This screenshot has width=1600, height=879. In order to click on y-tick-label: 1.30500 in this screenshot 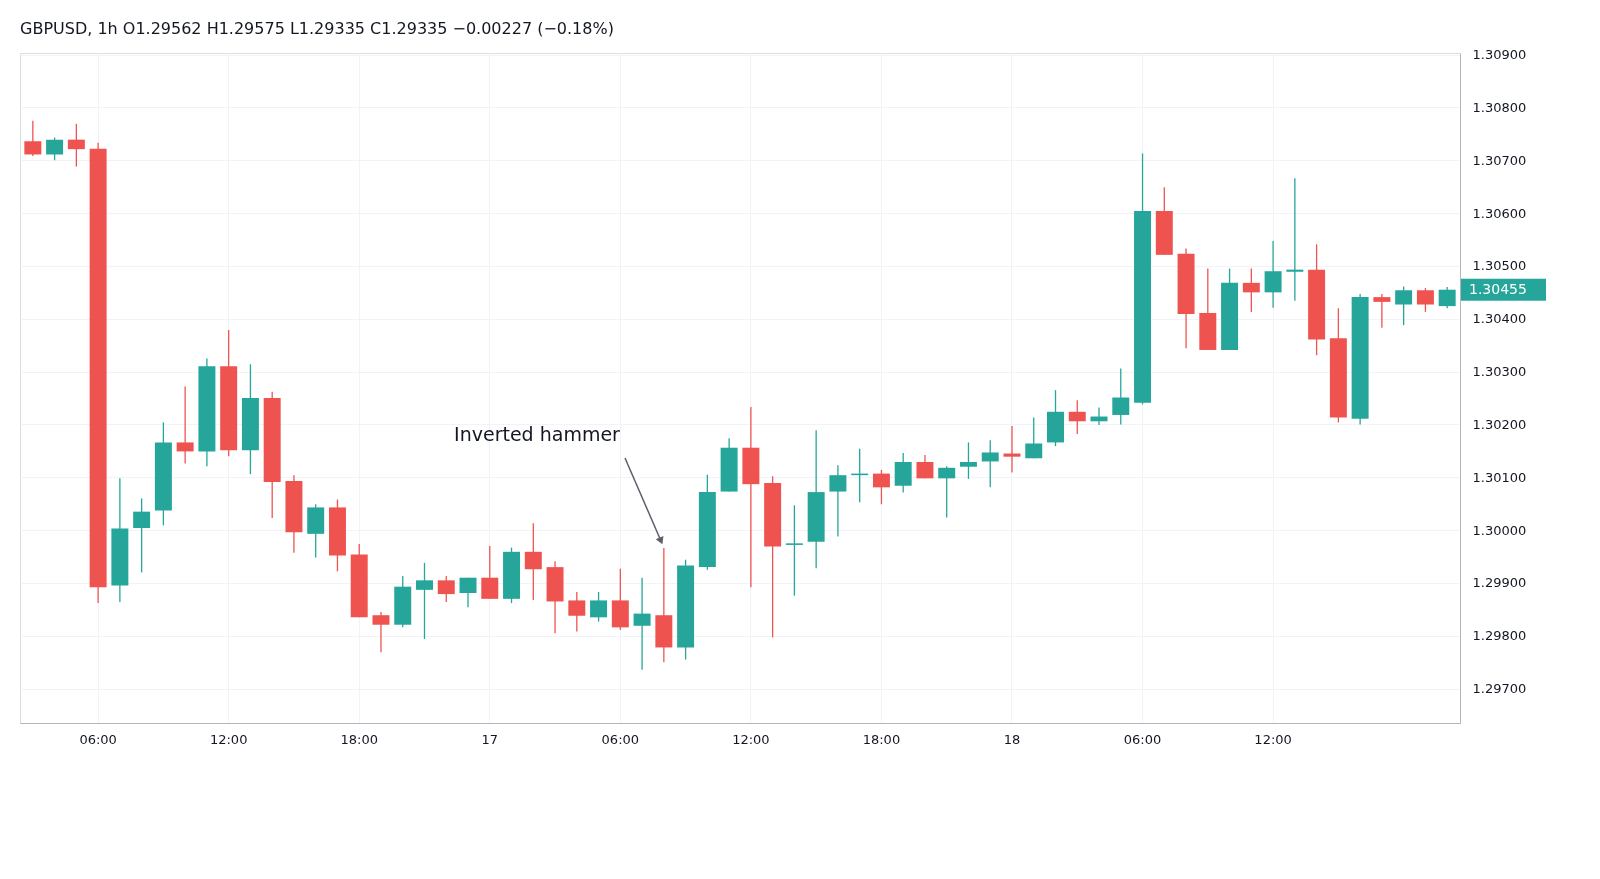, I will do `click(1499, 266)`.